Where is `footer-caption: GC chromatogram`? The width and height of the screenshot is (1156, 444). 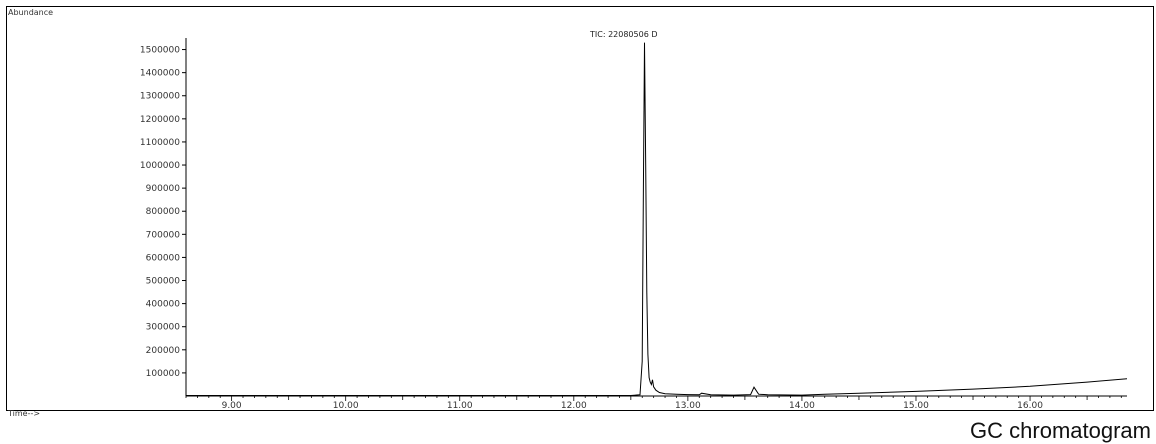
footer-caption: GC chromatogram is located at coordinates (1060, 430).